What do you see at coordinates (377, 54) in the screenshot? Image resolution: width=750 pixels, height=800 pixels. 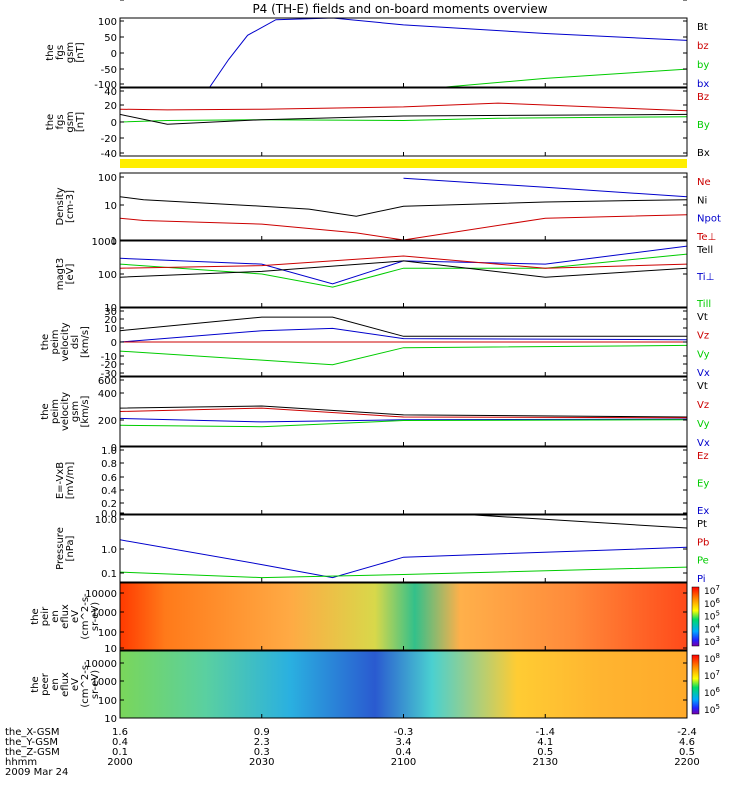 I see `panel-1: Bt bz by bx 100 50 0 -50 -100 the fgs gsm [nT]` at bounding box center [377, 54].